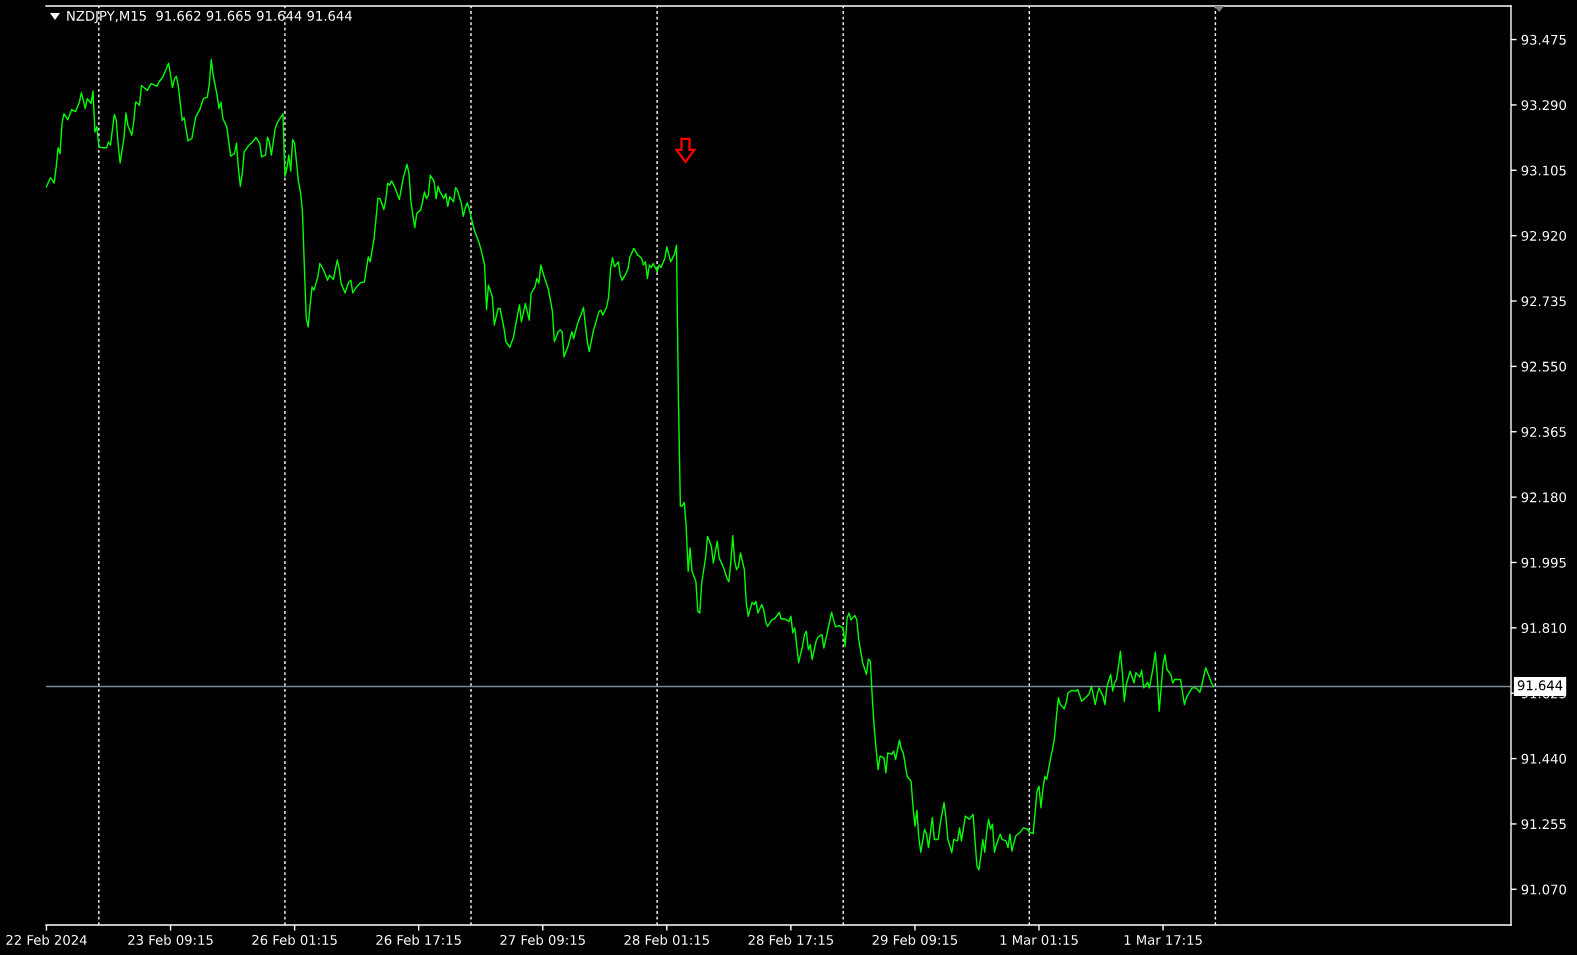 The image size is (1577, 955). Describe the element at coordinates (294, 939) in the screenshot. I see `x-tick-label: 26 Feb 01:15` at that location.